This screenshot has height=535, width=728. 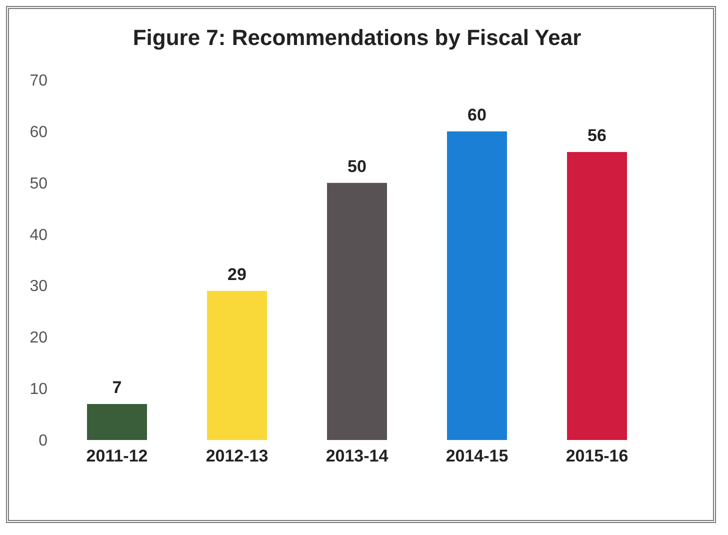 I want to click on y-tick-label: 30, so click(x=39, y=287).